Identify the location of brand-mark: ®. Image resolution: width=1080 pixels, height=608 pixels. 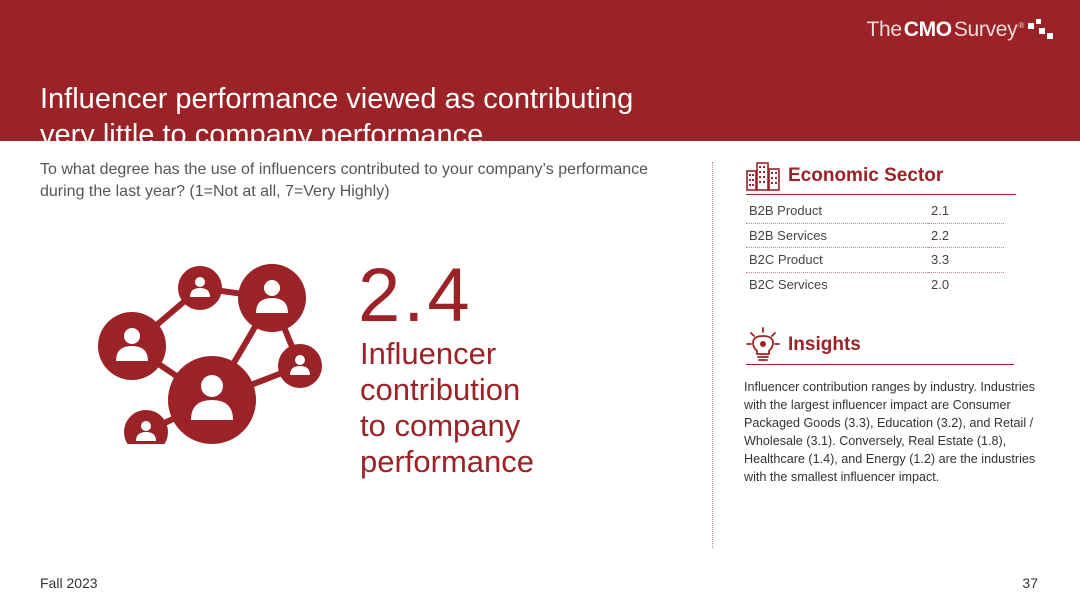
(1021, 25).